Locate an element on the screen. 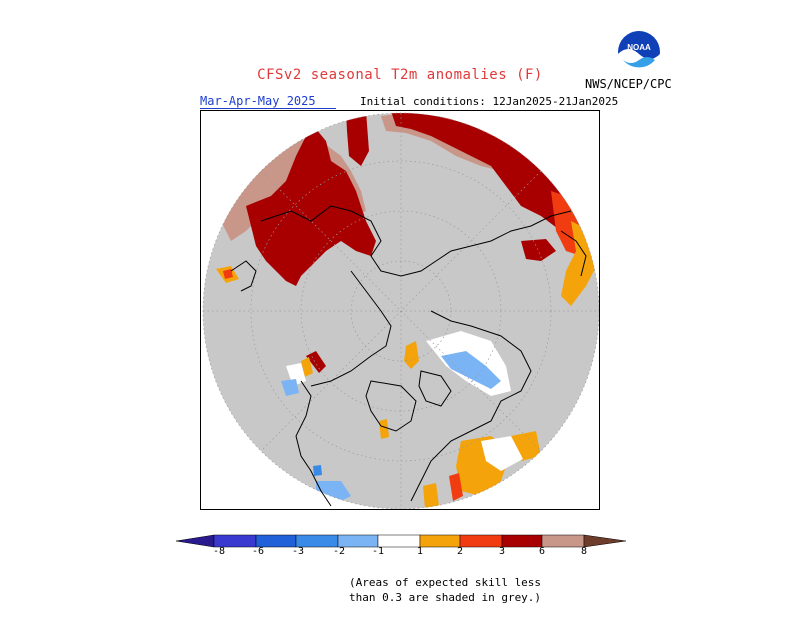 The width and height of the screenshot is (800, 618). anomaly-siberia-col-3to6 is located at coordinates (357, 139).